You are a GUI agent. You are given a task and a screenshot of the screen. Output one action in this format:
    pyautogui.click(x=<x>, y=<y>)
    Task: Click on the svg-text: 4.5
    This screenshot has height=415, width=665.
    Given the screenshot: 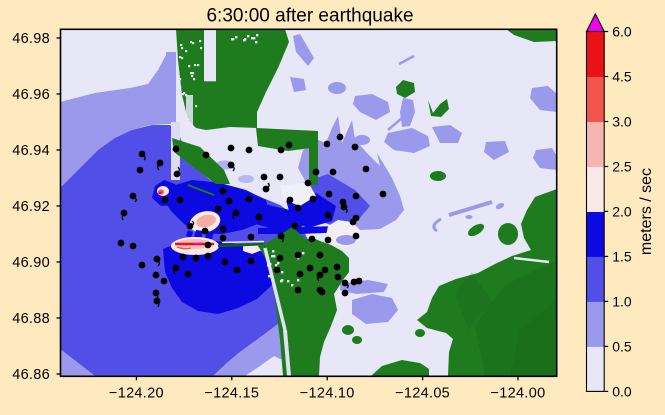 What is the action you would take?
    pyautogui.click(x=622, y=77)
    